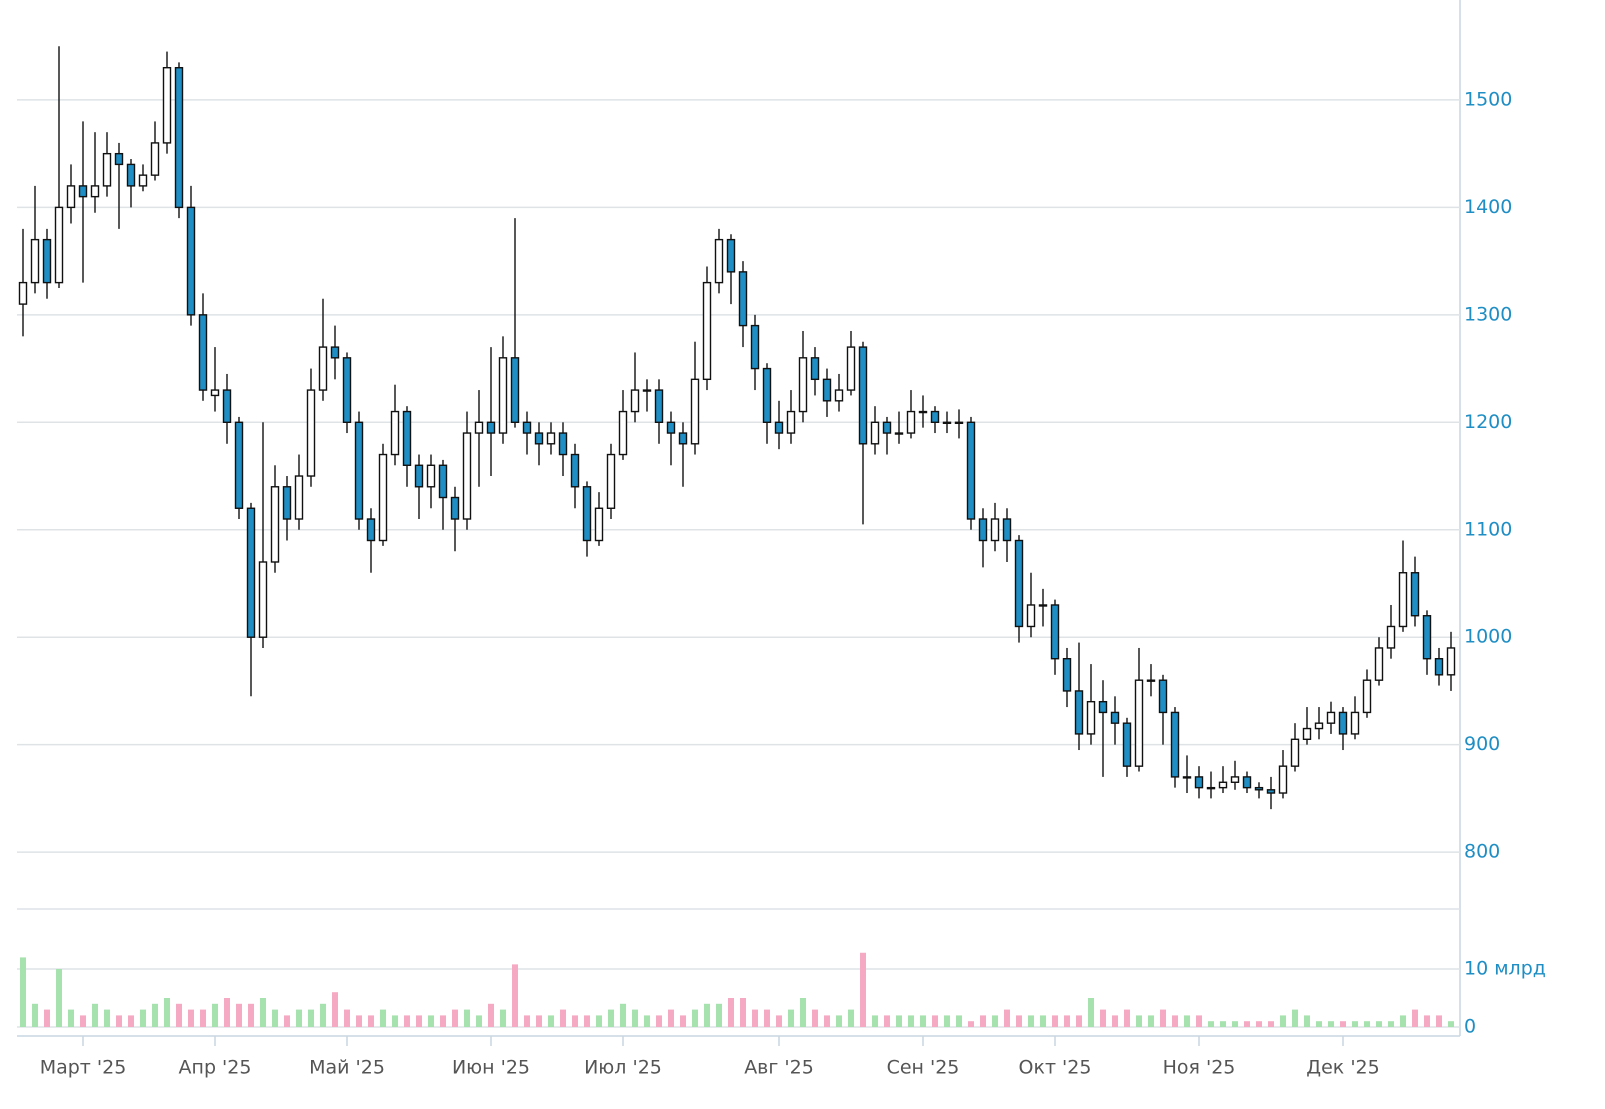 The image size is (1605, 1109). What do you see at coordinates (215, 1068) in the screenshot?
I see `x-tick-label: Апр '25` at bounding box center [215, 1068].